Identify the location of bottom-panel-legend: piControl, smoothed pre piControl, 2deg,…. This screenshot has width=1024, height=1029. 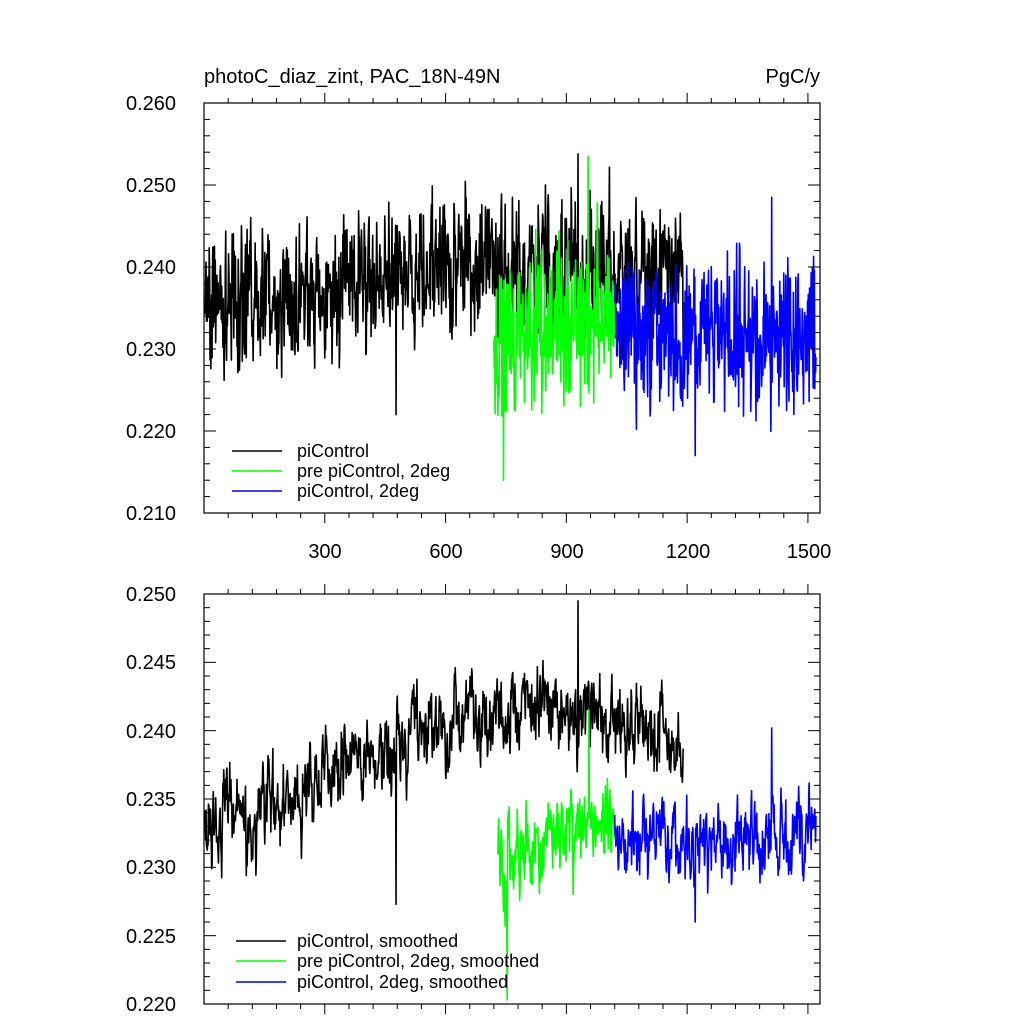
(387, 961).